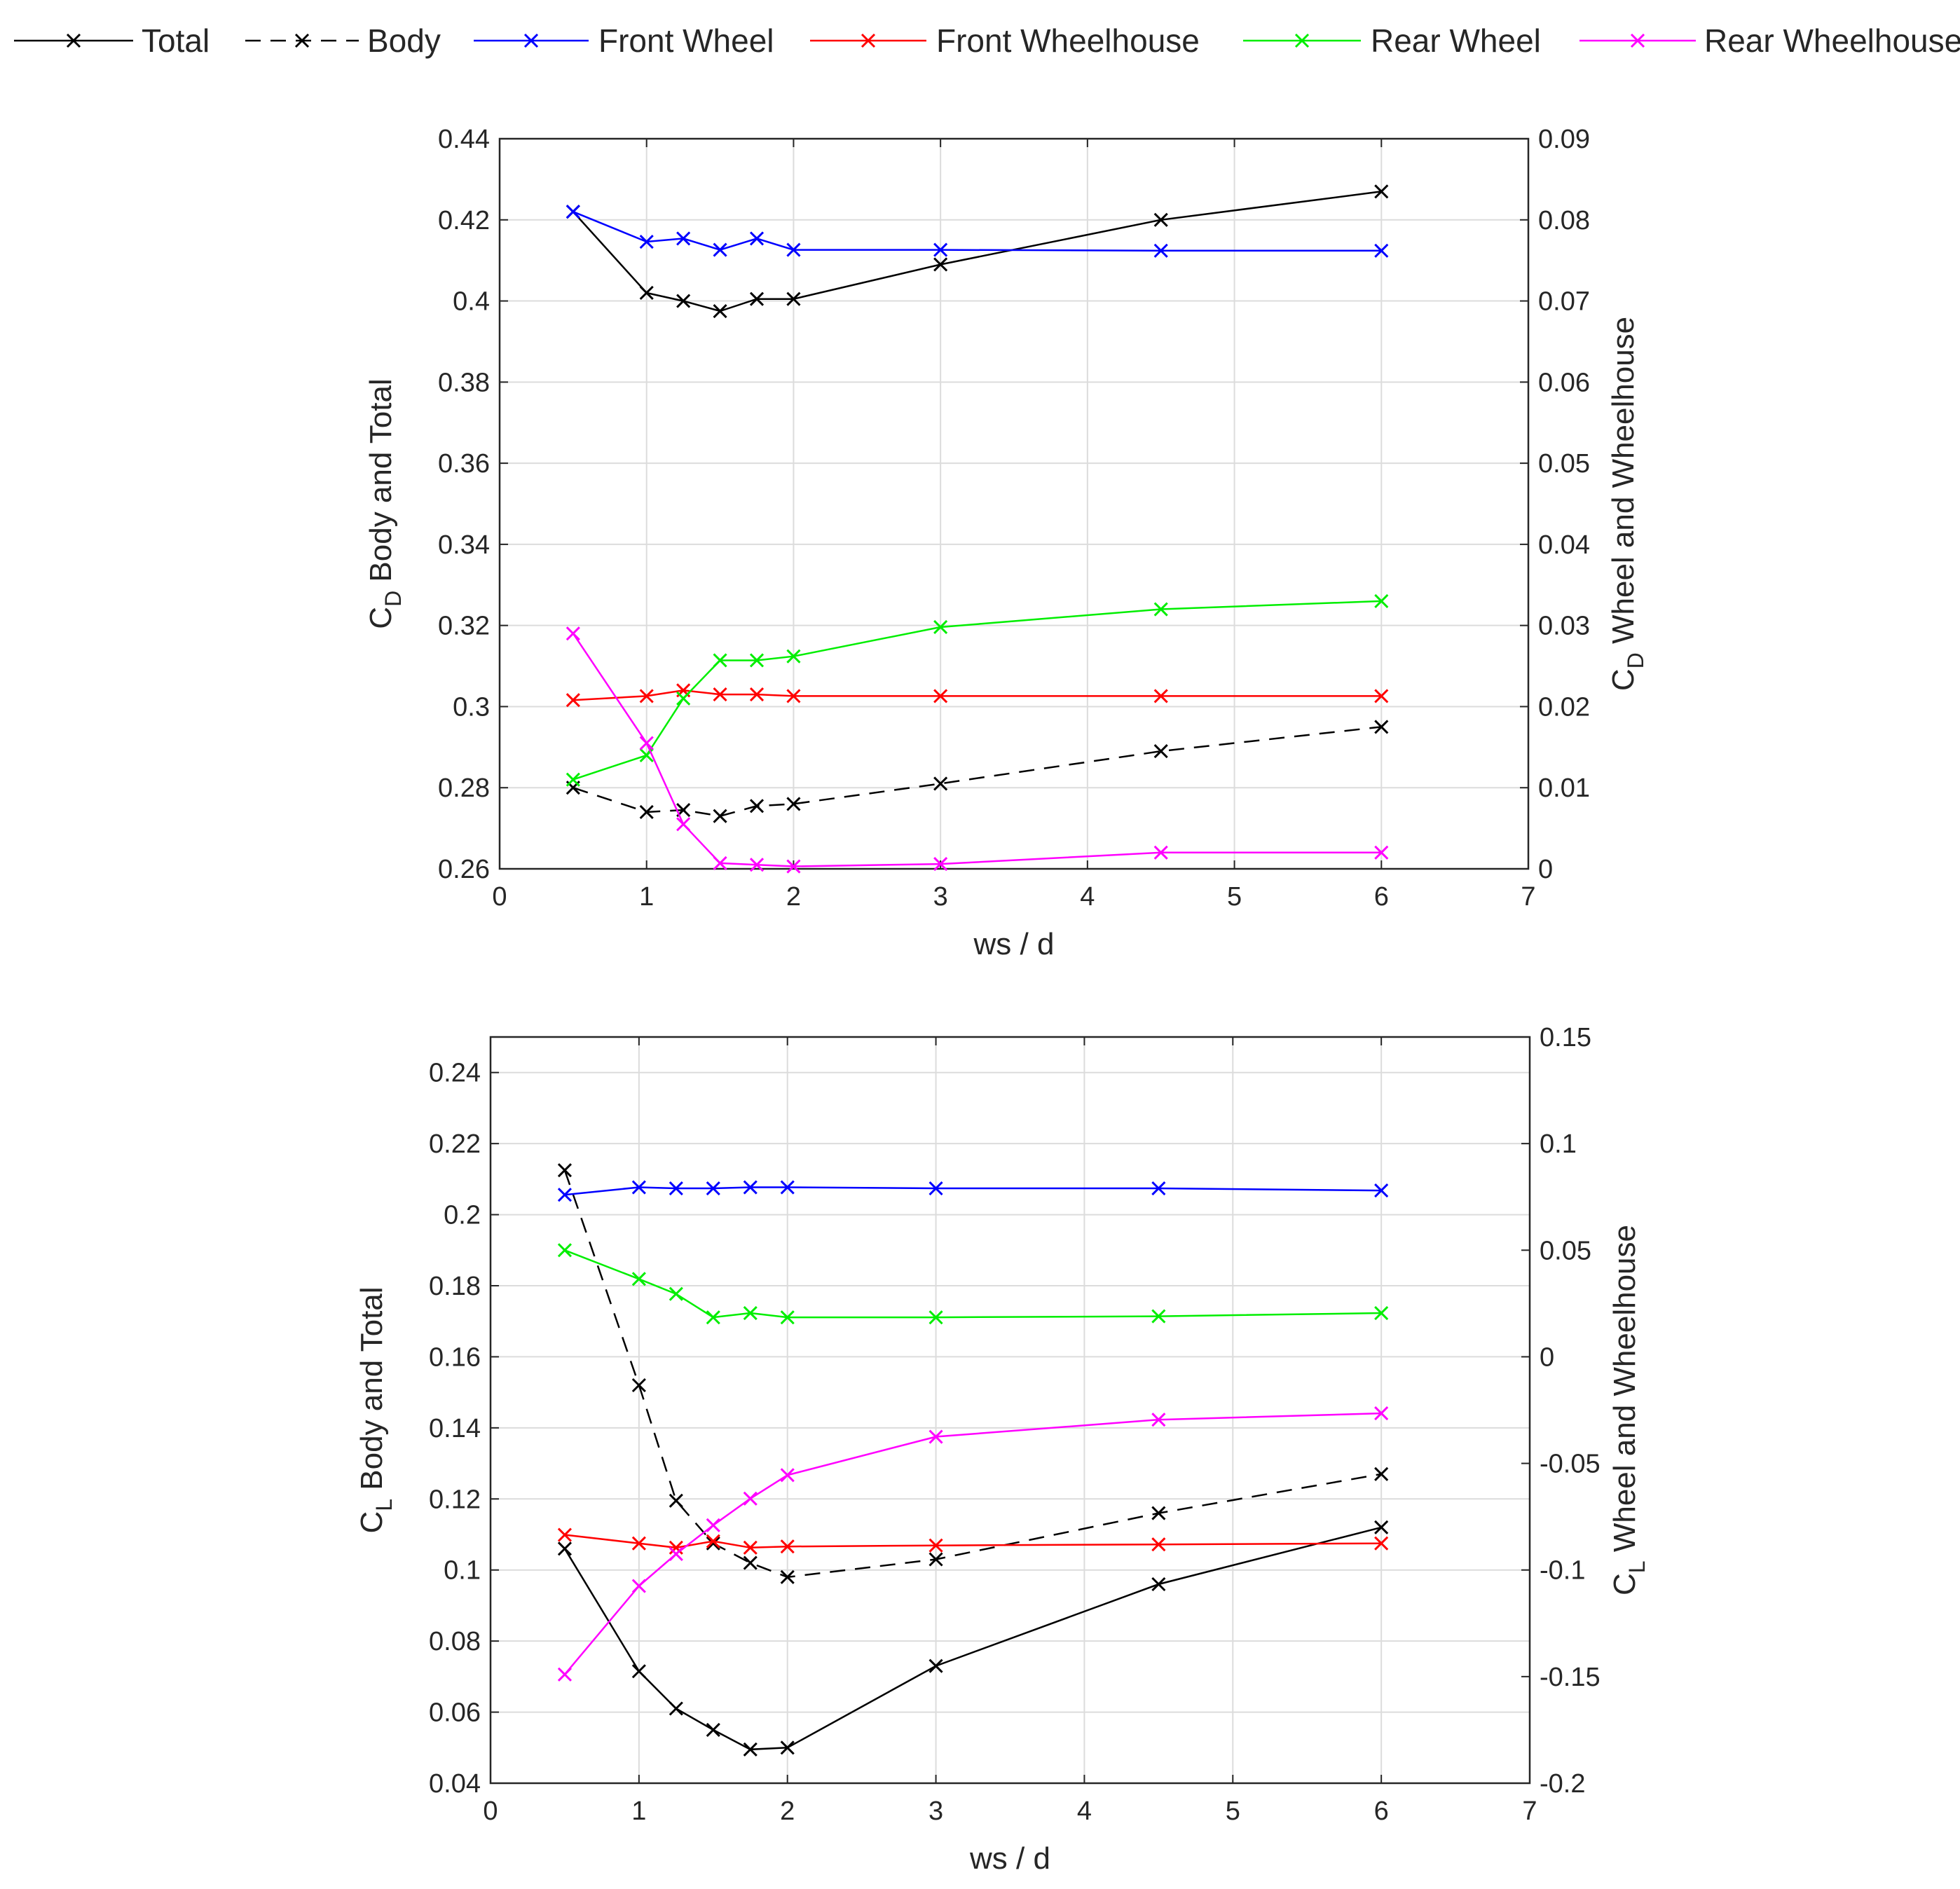 Image resolution: width=1960 pixels, height=1889 pixels. I want to click on y-left-tick-label: 0.34, so click(464, 545).